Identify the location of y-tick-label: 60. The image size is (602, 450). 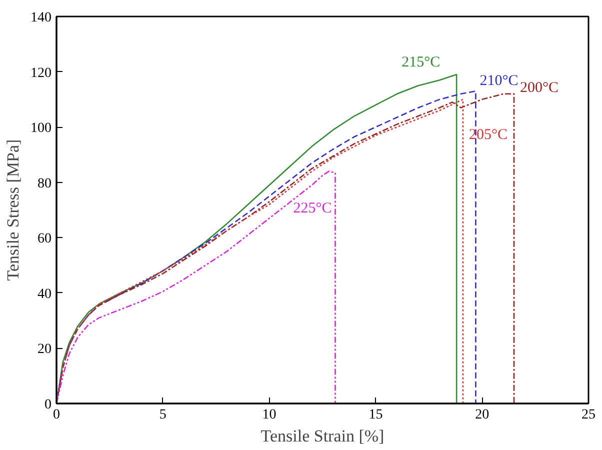
(45, 239).